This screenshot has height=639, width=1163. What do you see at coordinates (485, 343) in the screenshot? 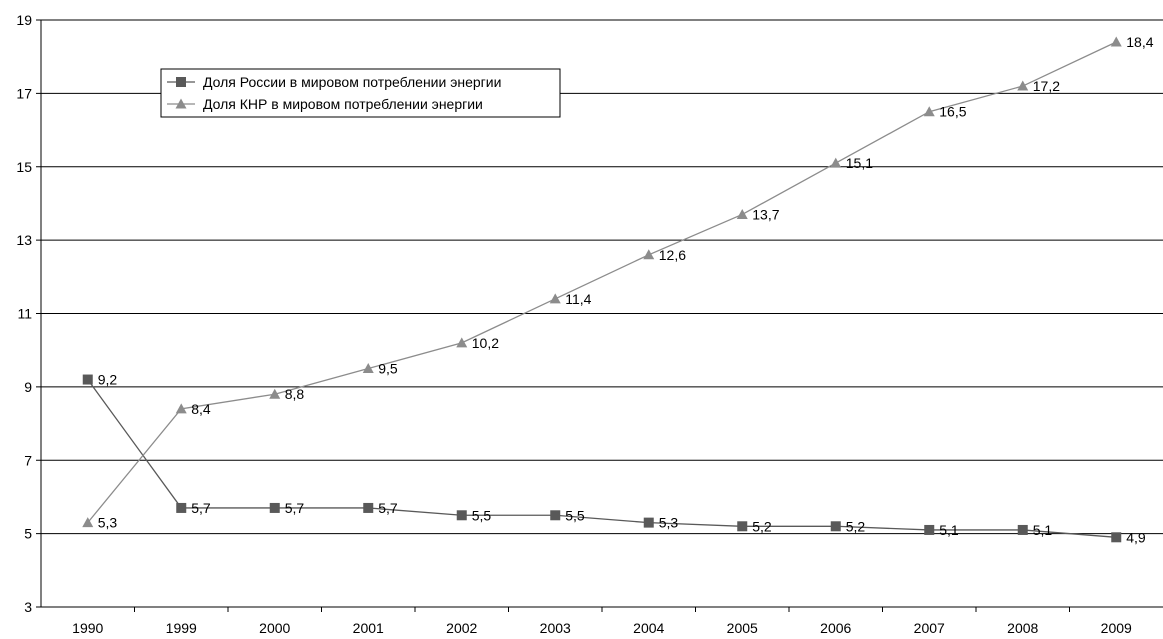
I see `data-label: 10,2` at bounding box center [485, 343].